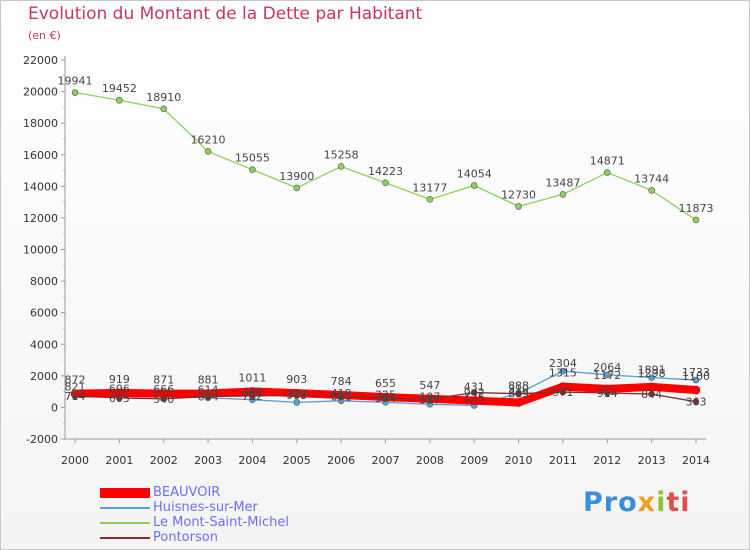  What do you see at coordinates (563, 460) in the screenshot?
I see `x-tick-label: 2011` at bounding box center [563, 460].